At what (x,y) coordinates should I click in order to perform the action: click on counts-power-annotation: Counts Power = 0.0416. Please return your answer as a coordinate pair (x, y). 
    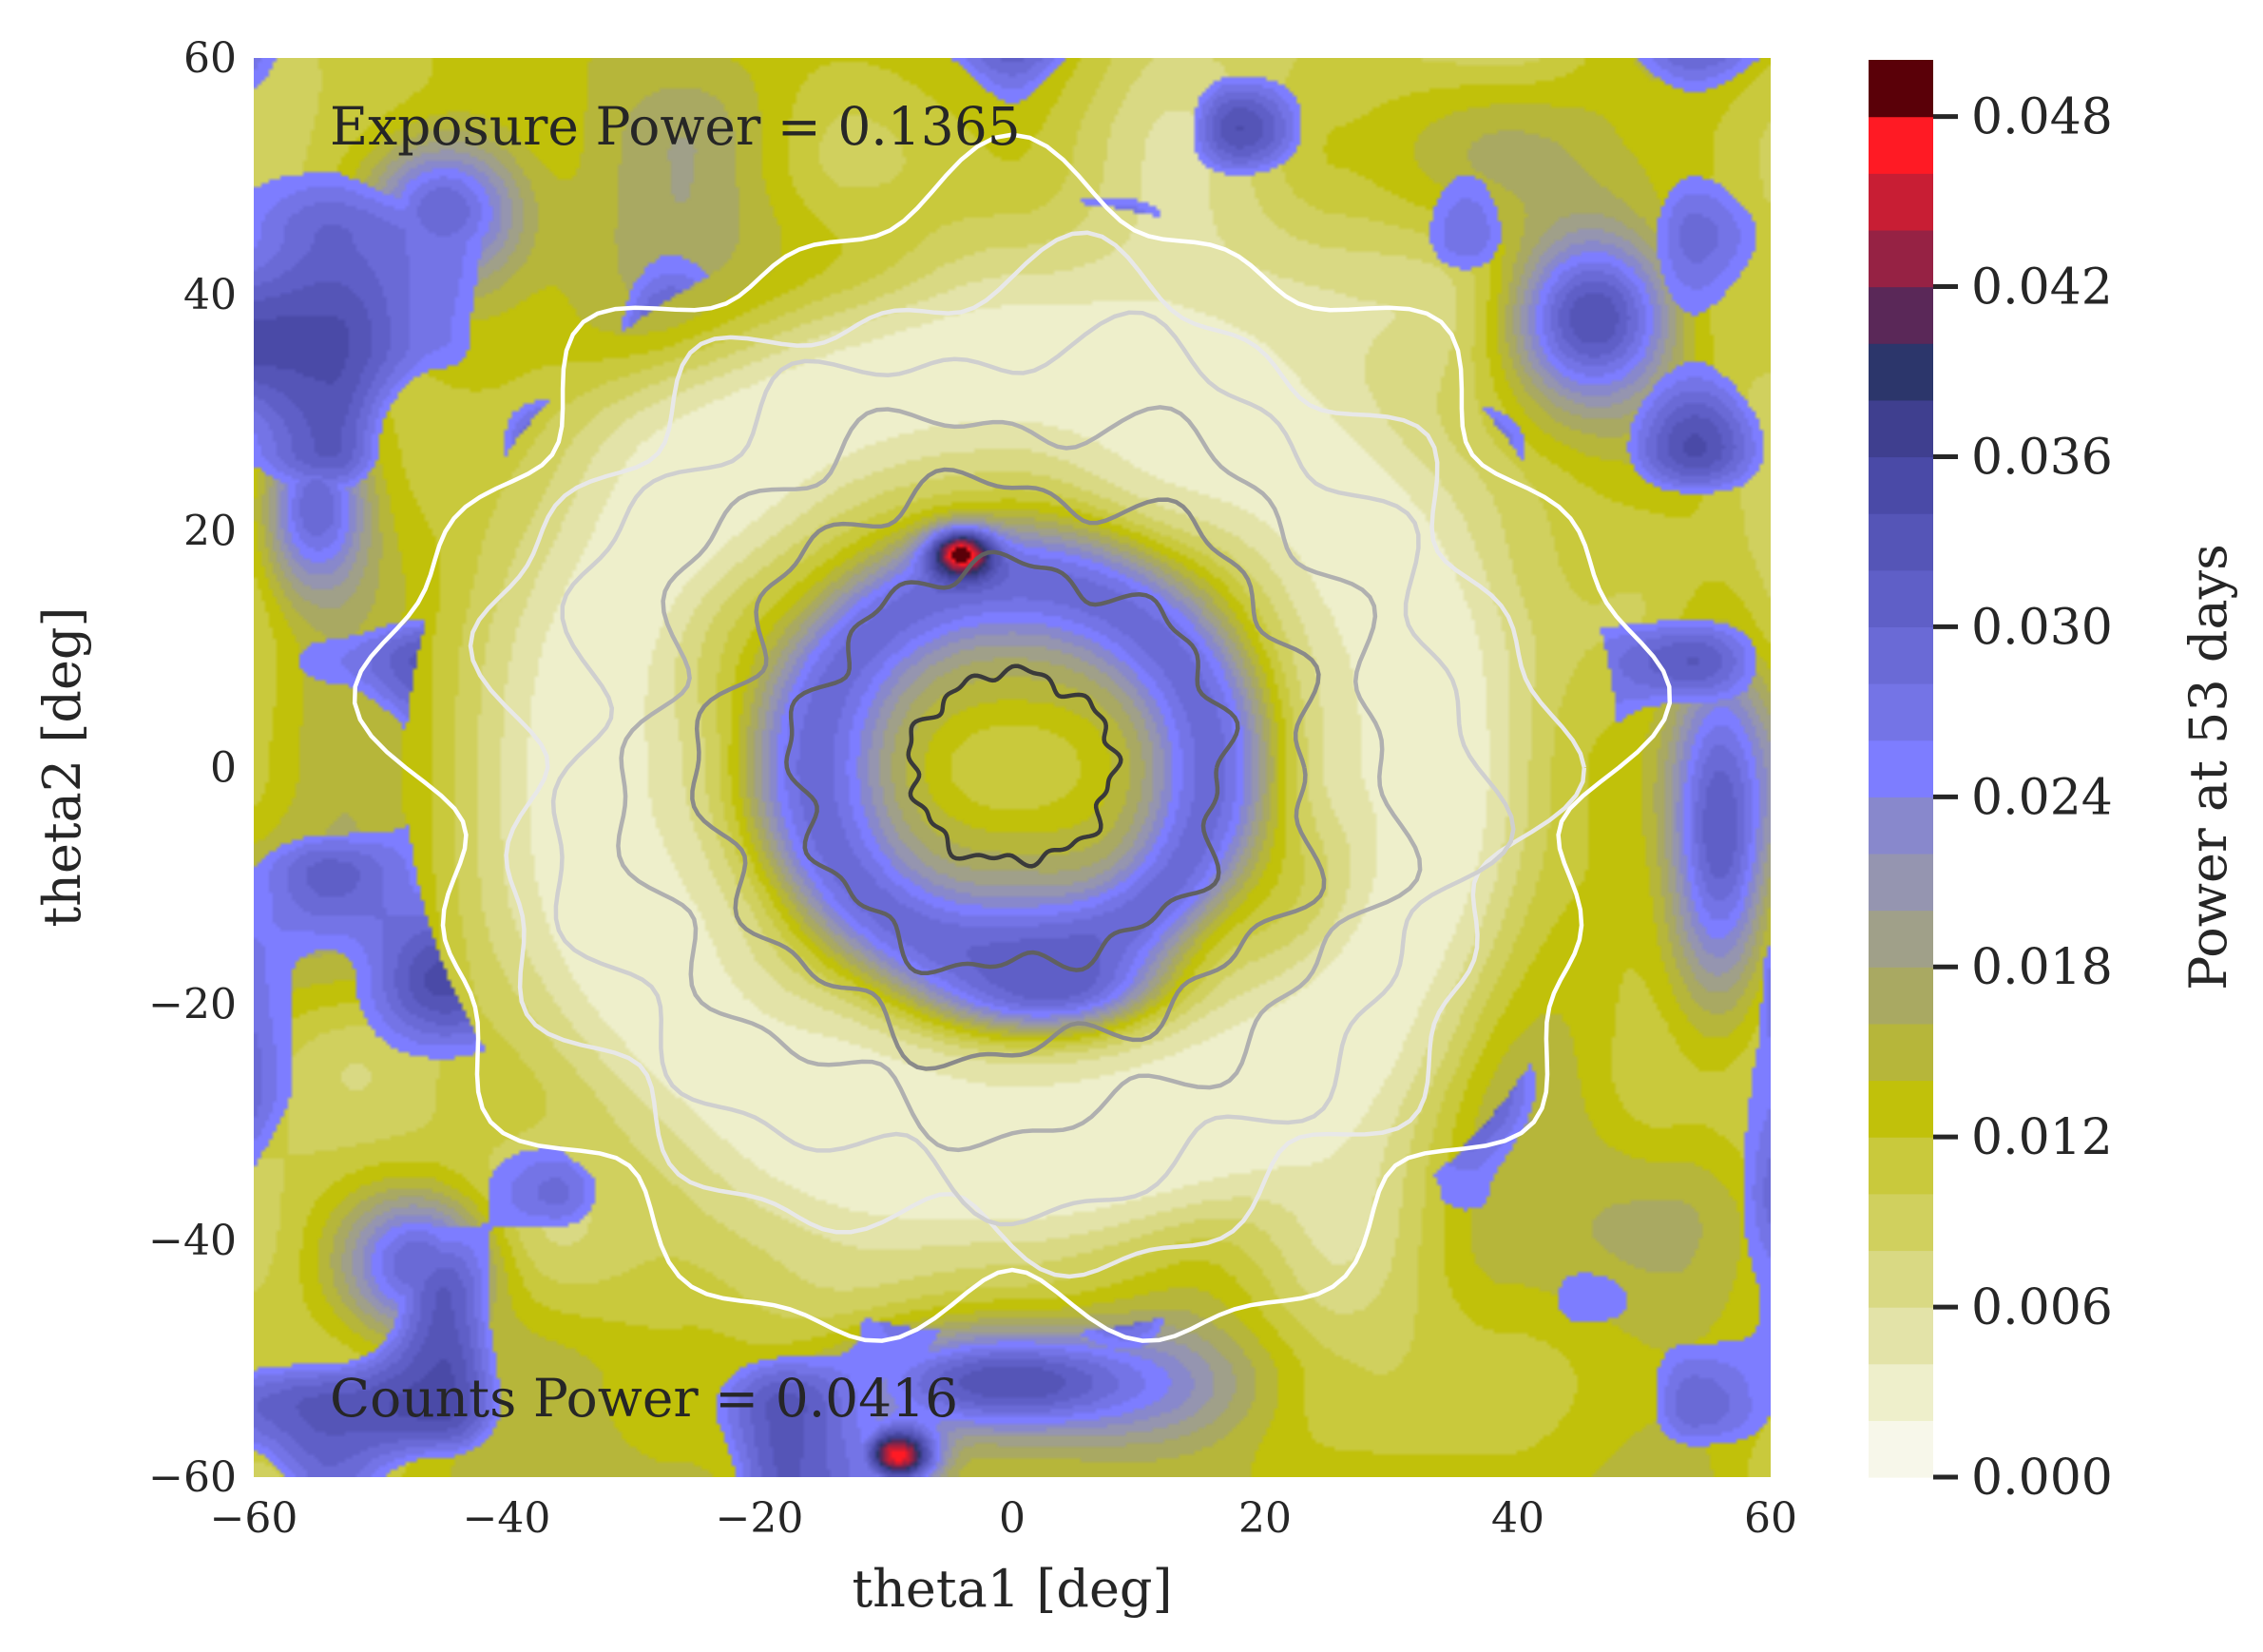
    Looking at the image, I should click on (644, 1398).